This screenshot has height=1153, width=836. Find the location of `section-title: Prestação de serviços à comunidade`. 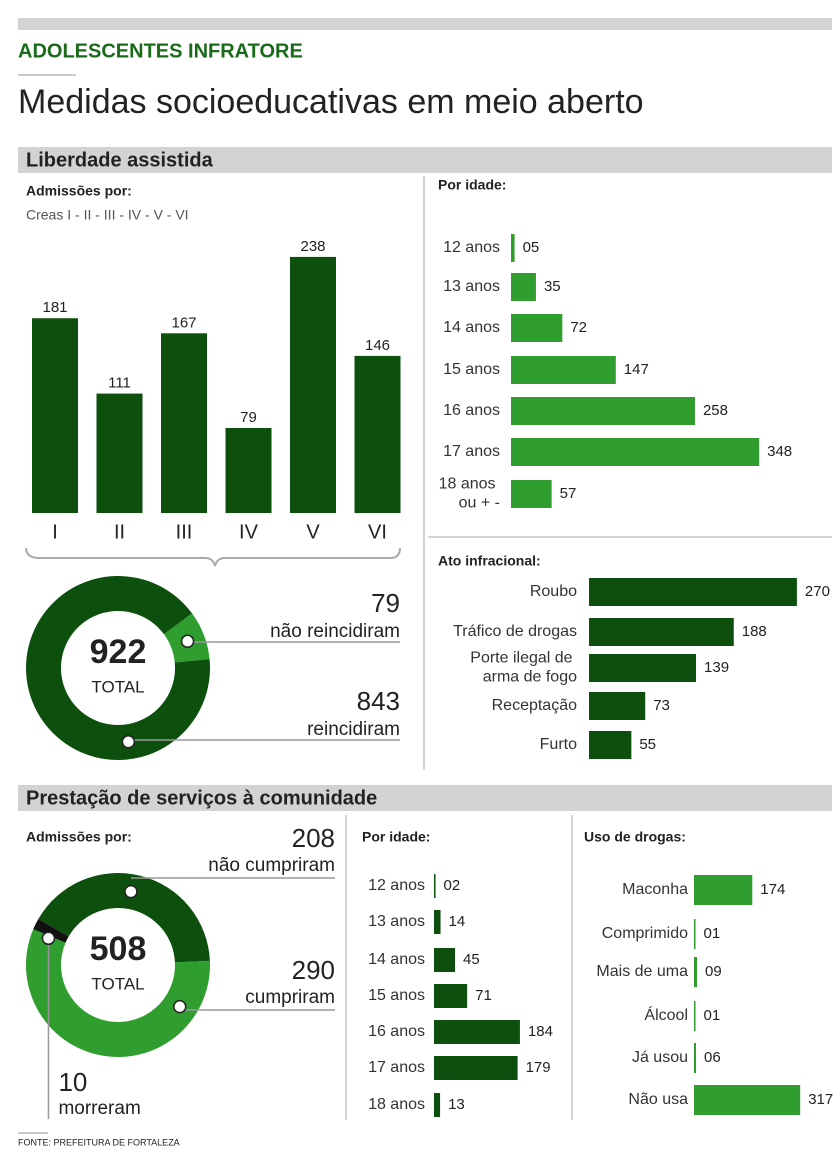

section-title: Prestação de serviços à comunidade is located at coordinates (201, 798).